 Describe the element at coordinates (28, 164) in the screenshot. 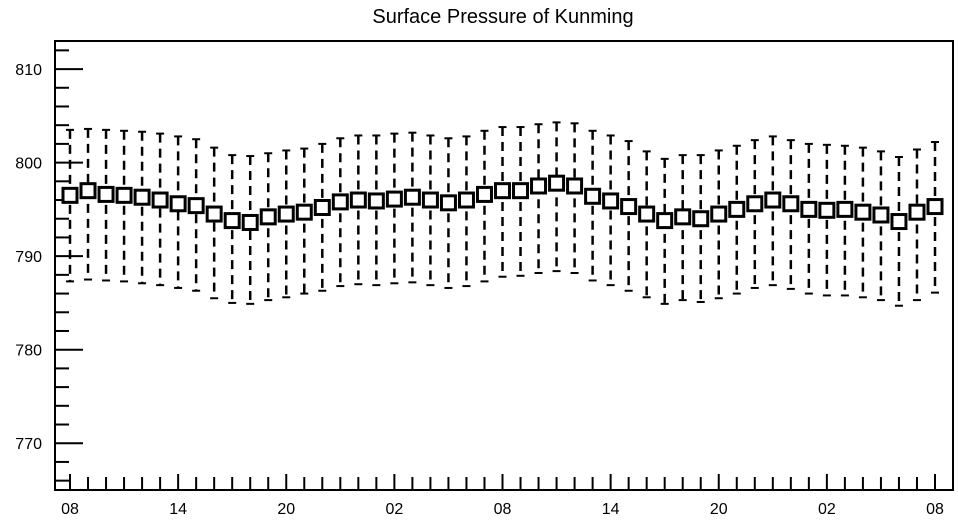

I see `y-tick-label: 800` at that location.